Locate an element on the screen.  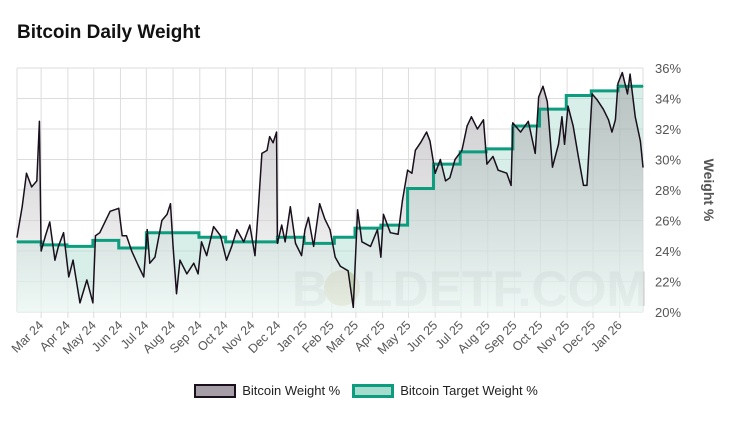
x-tick-label: Jun 24 is located at coordinates (107, 336).